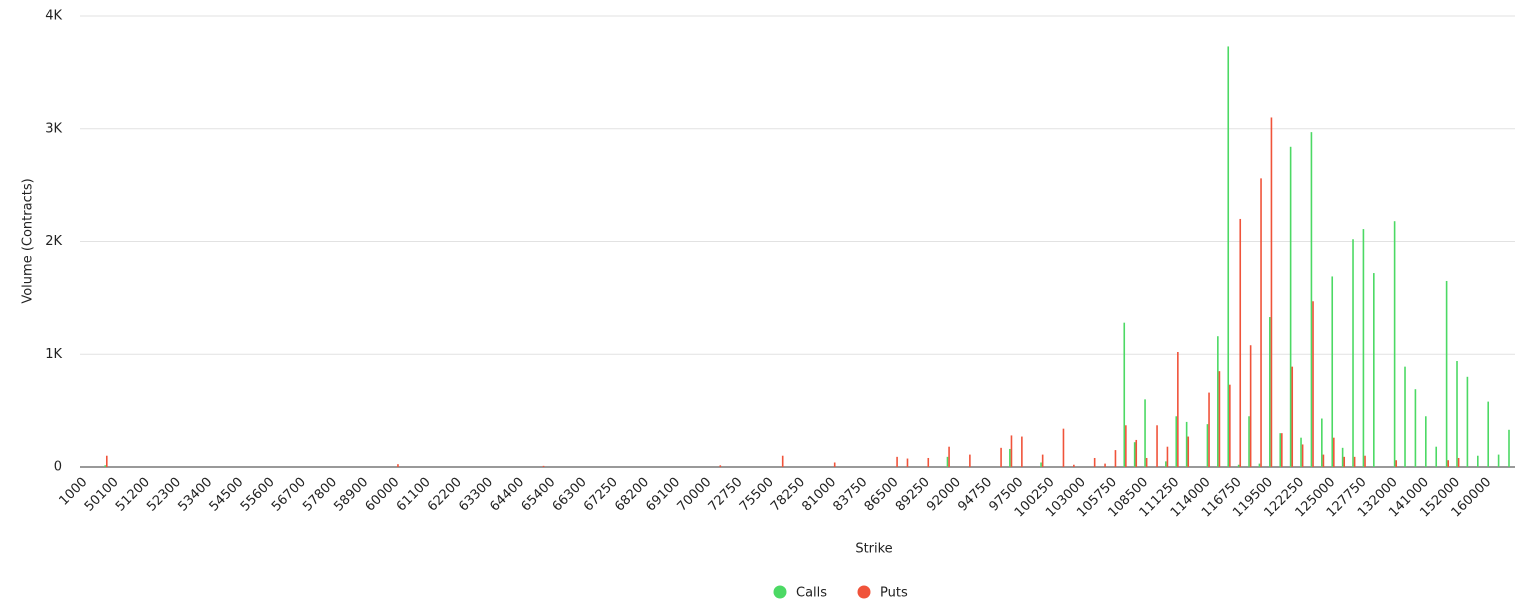 The image size is (1515, 608). I want to click on legend-label: Puts, so click(894, 593).